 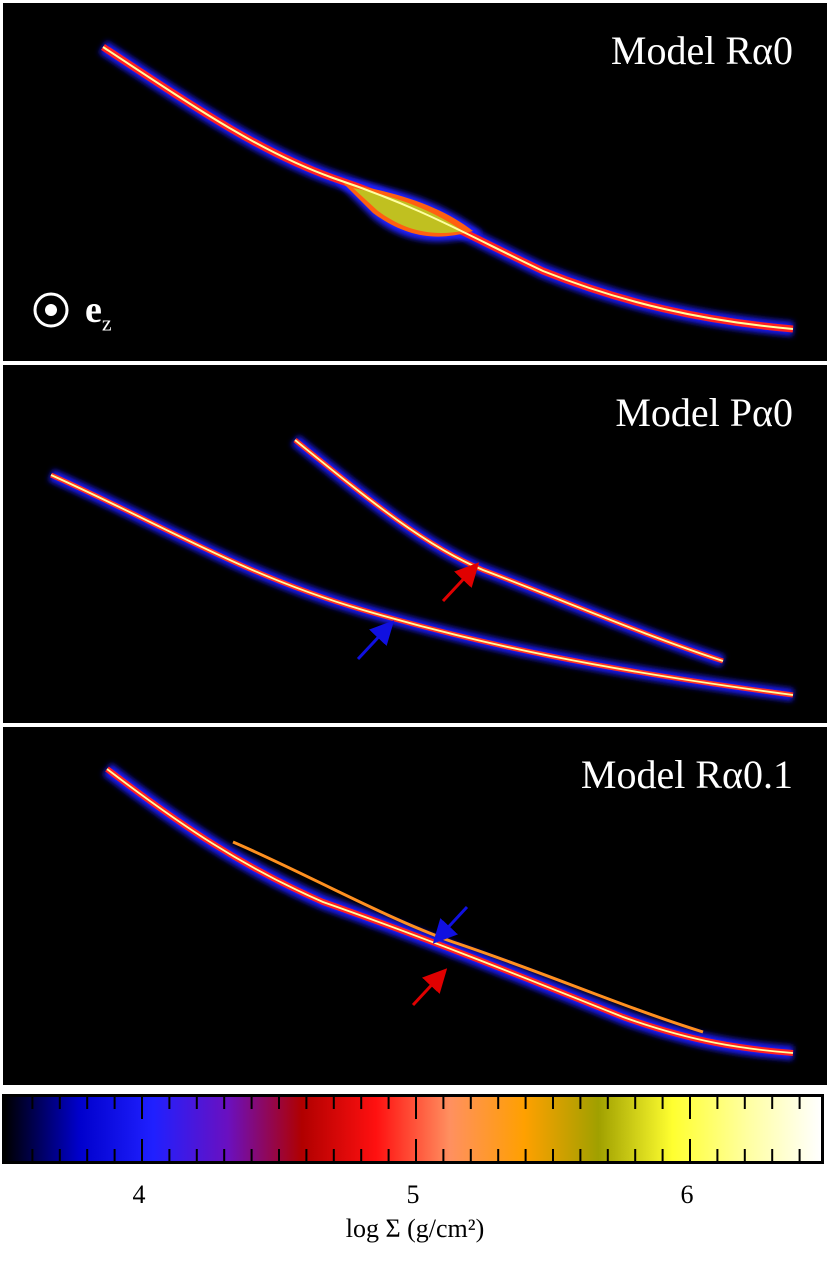 I want to click on axis-direction-label: ez, so click(x=98, y=312).